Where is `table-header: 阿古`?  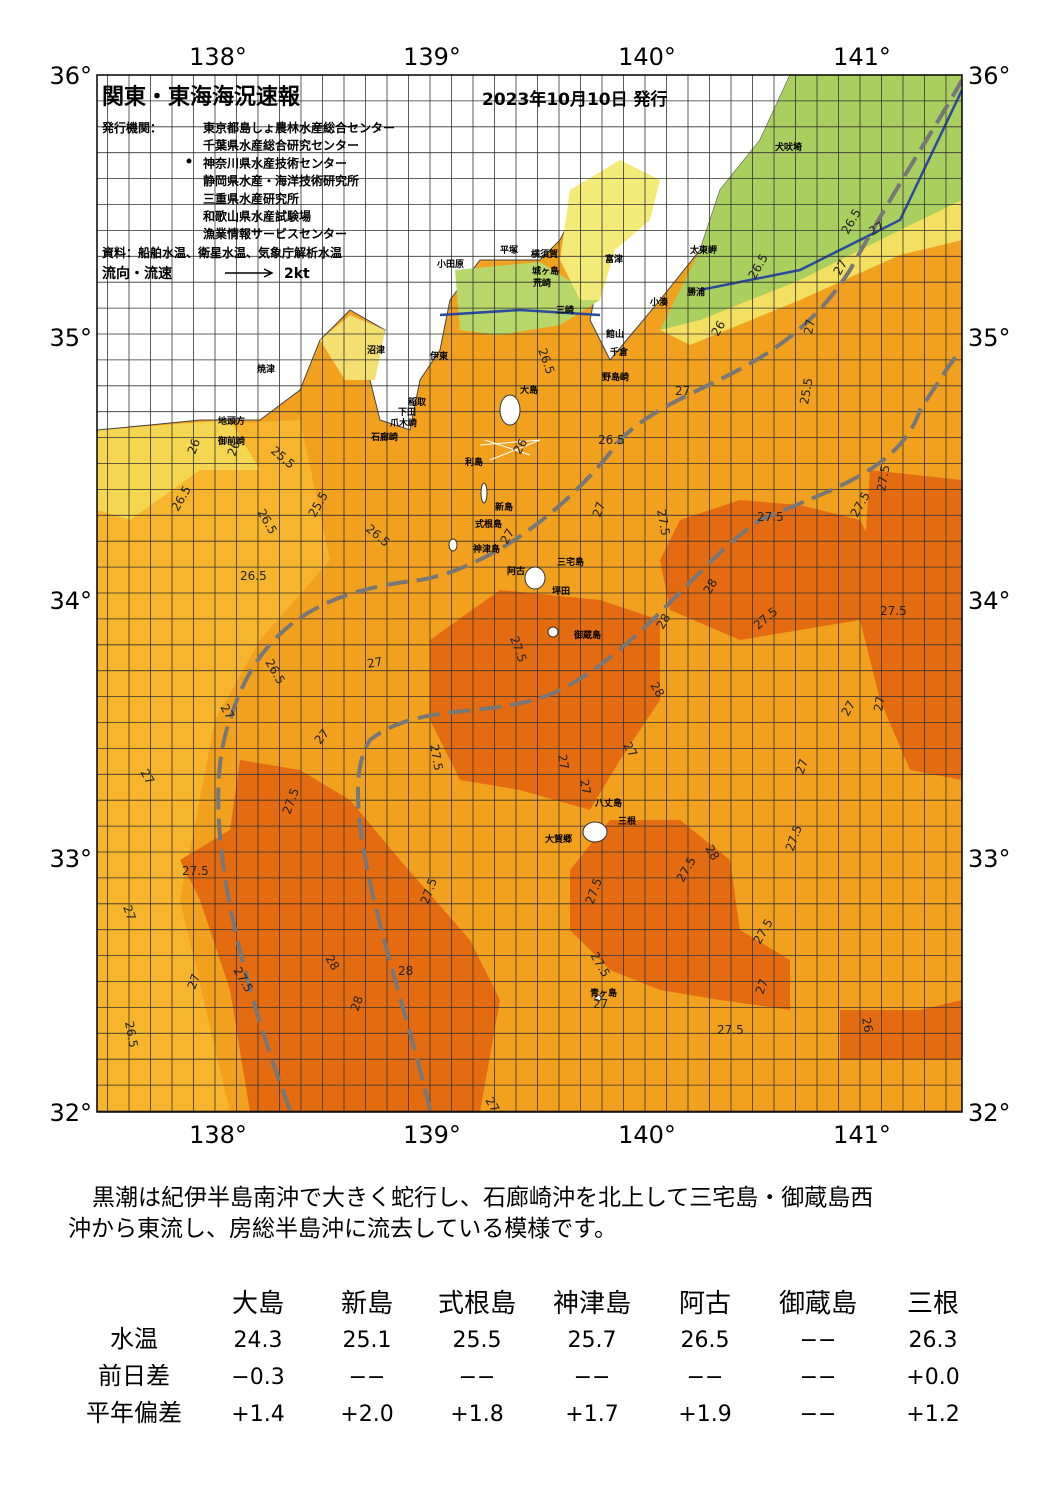 table-header: 阿古 is located at coordinates (705, 1304).